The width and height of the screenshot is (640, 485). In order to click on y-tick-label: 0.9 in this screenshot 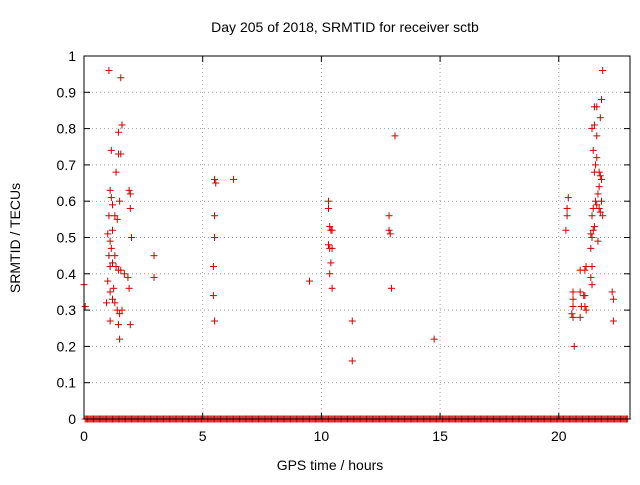, I will do `click(67, 92)`.